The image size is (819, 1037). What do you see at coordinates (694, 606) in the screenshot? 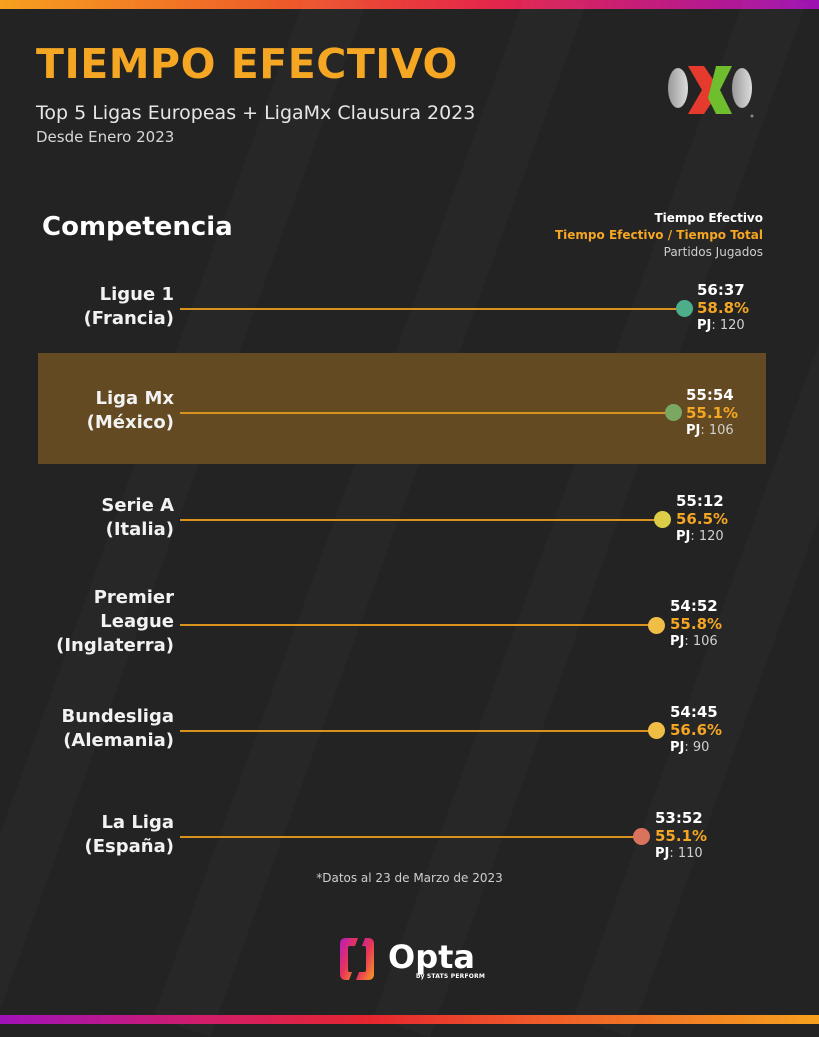
I see `tiempo-efectivo-value: 54:52` at bounding box center [694, 606].